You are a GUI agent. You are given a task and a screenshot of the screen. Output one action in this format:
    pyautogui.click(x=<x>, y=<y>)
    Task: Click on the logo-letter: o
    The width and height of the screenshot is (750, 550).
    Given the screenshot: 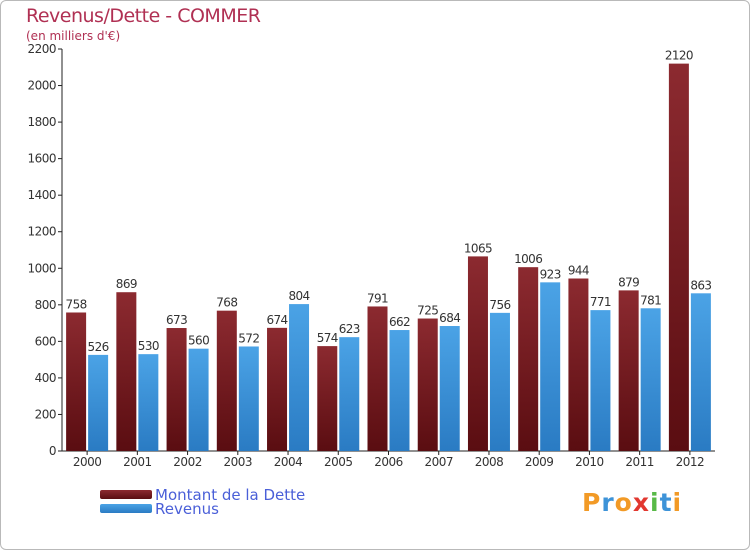 What is the action you would take?
    pyautogui.click(x=623, y=502)
    